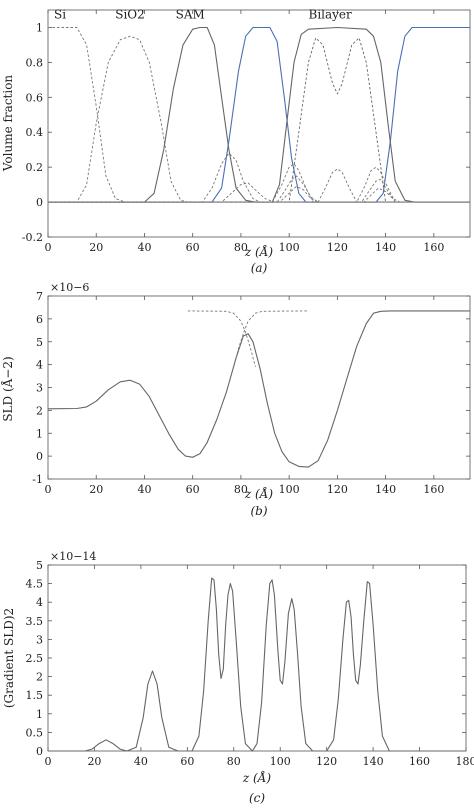 The height and width of the screenshot is (811, 474). I want to click on y-tick-label: 3.5, so click(35, 621).